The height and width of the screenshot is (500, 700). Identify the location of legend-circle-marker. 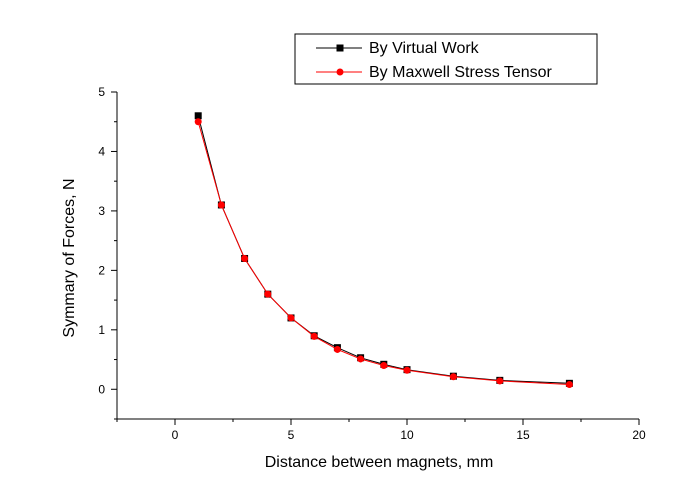
(340, 72).